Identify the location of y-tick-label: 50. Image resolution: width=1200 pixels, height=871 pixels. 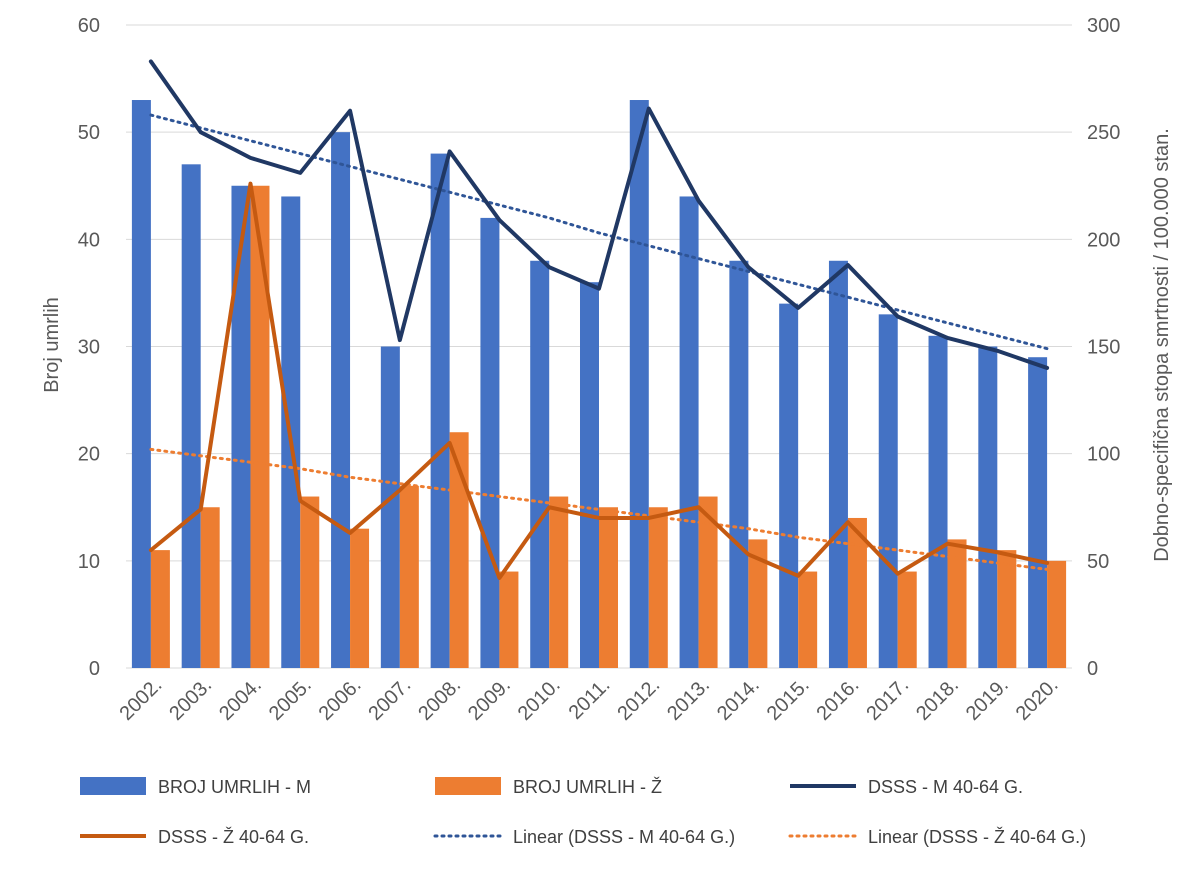
(89, 133).